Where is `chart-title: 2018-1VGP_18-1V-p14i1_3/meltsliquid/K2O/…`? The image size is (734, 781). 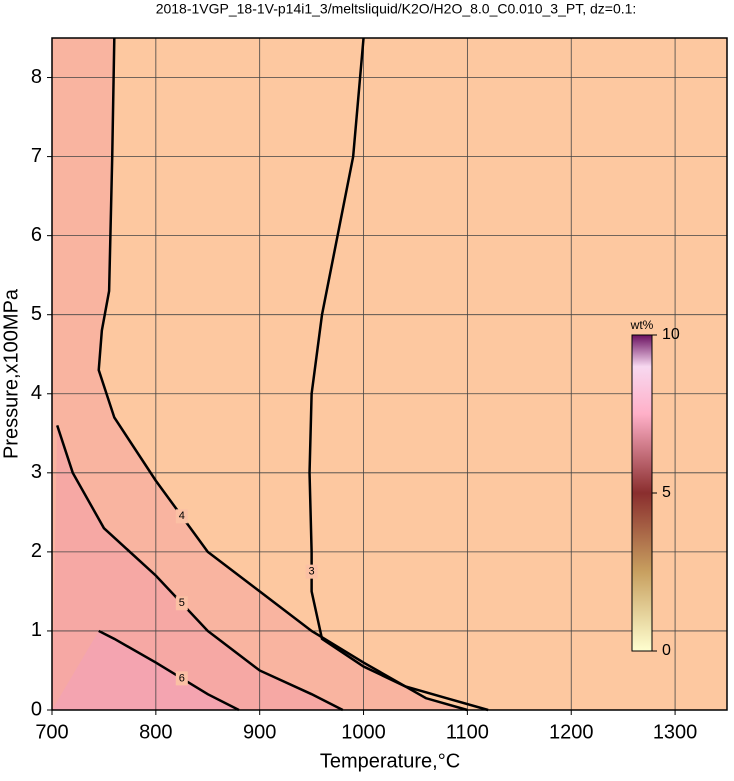
chart-title: 2018-1VGP_18-1V-p14i1_3/meltsliquid/K2O/… is located at coordinates (396, 9).